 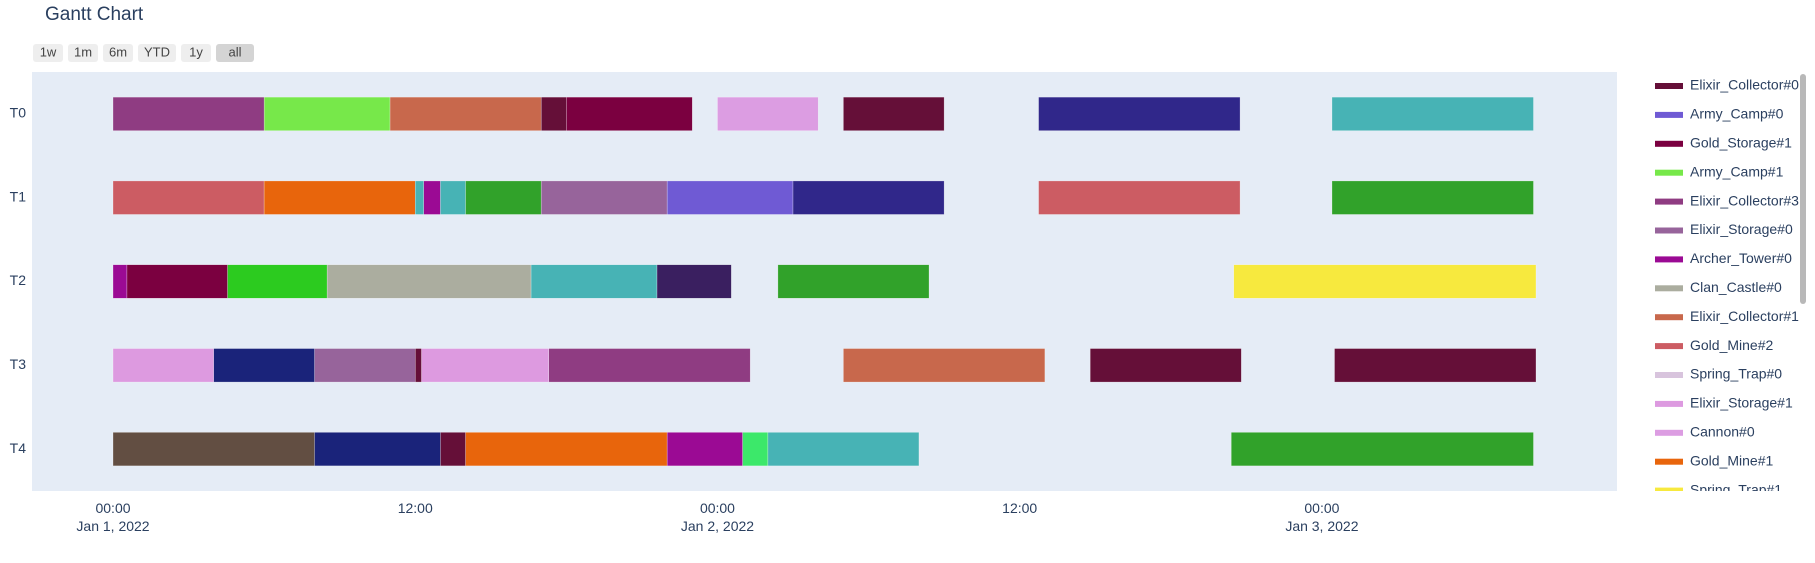 I want to click on range-button-label: 6m, so click(x=118, y=51).